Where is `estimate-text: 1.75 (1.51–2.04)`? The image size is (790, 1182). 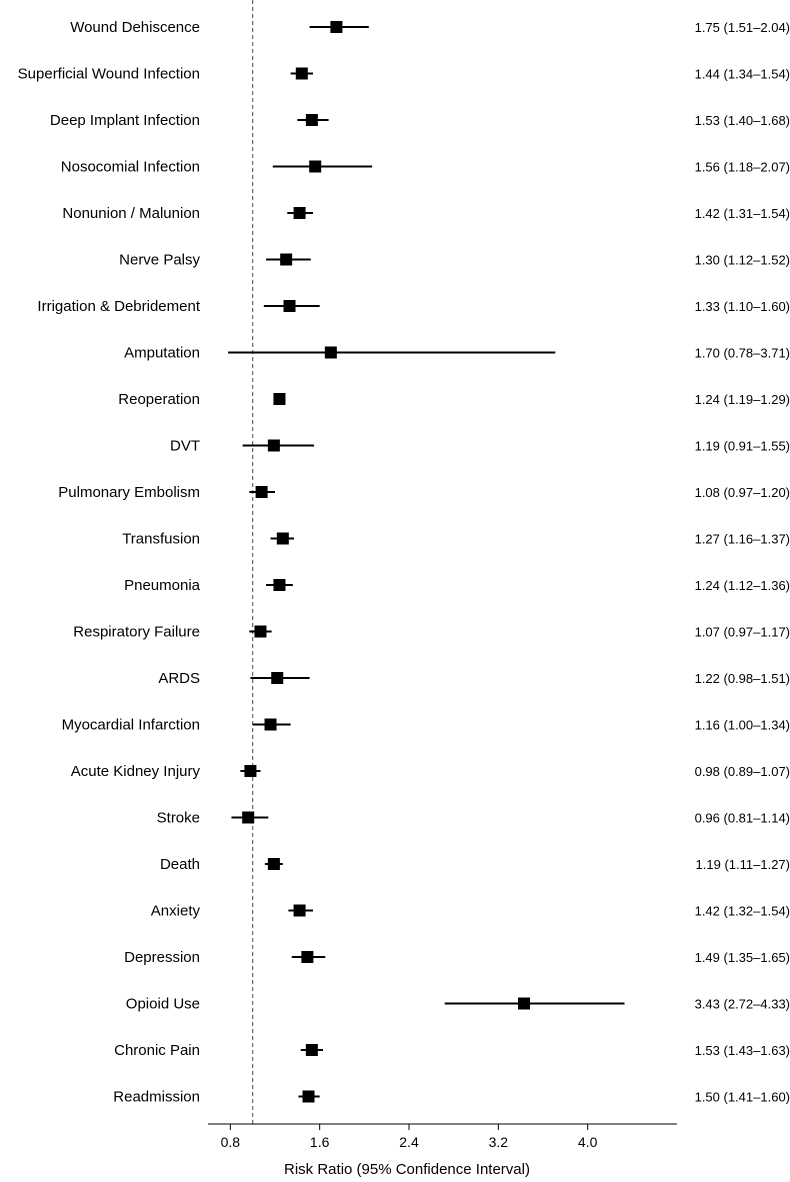
estimate-text: 1.75 (1.51–2.04) is located at coordinates (742, 27).